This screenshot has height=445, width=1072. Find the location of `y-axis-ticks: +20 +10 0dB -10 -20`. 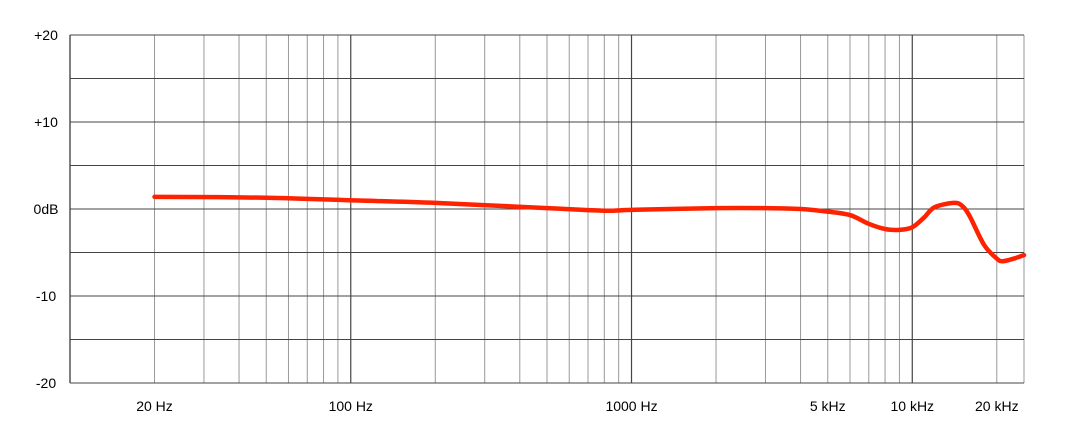

y-axis-ticks: +20 +10 0dB -10 -20 is located at coordinates (46, 209).